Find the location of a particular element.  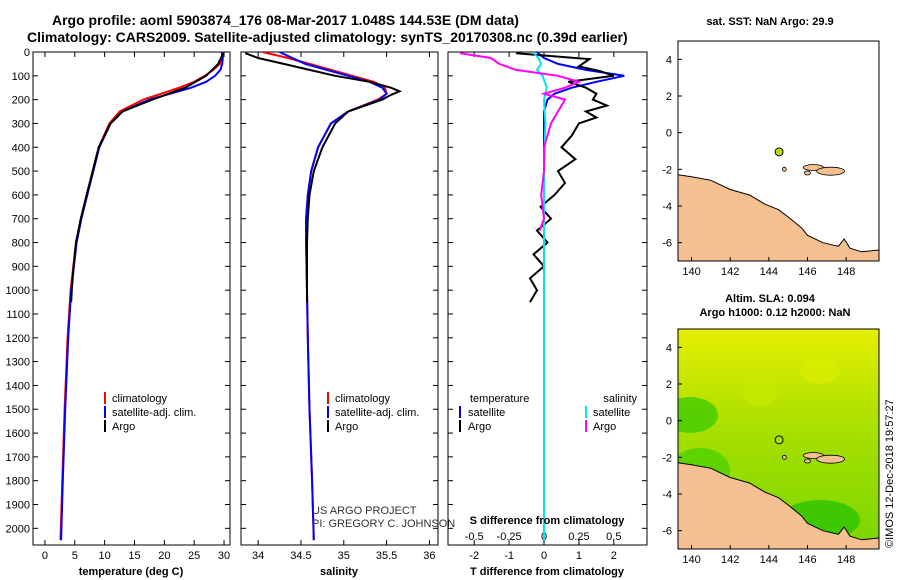

x-tick-label: 2 is located at coordinates (614, 556).